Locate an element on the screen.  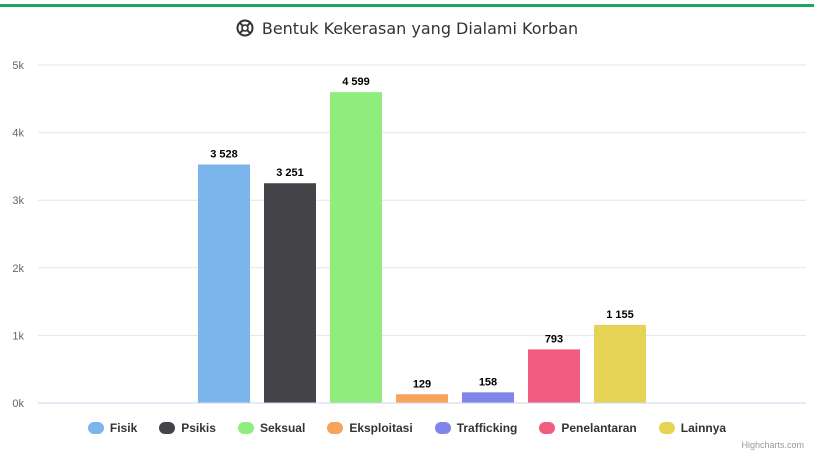
legend-label: Seksual is located at coordinates (282, 428).